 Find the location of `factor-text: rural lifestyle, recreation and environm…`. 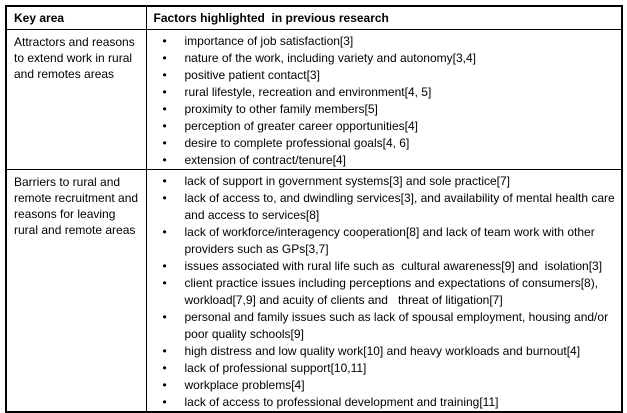

factor-text: rural lifestyle, recreation and environm… is located at coordinates (308, 92).